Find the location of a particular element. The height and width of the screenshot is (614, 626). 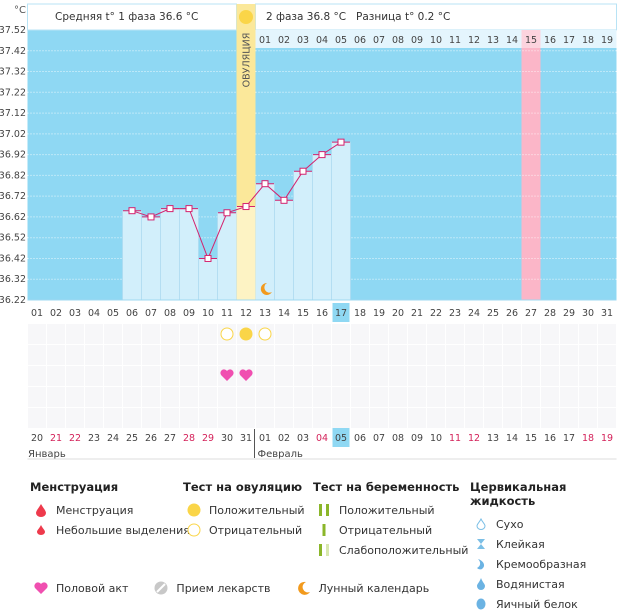

y-tick-label: 36.22 is located at coordinates (13, 300).